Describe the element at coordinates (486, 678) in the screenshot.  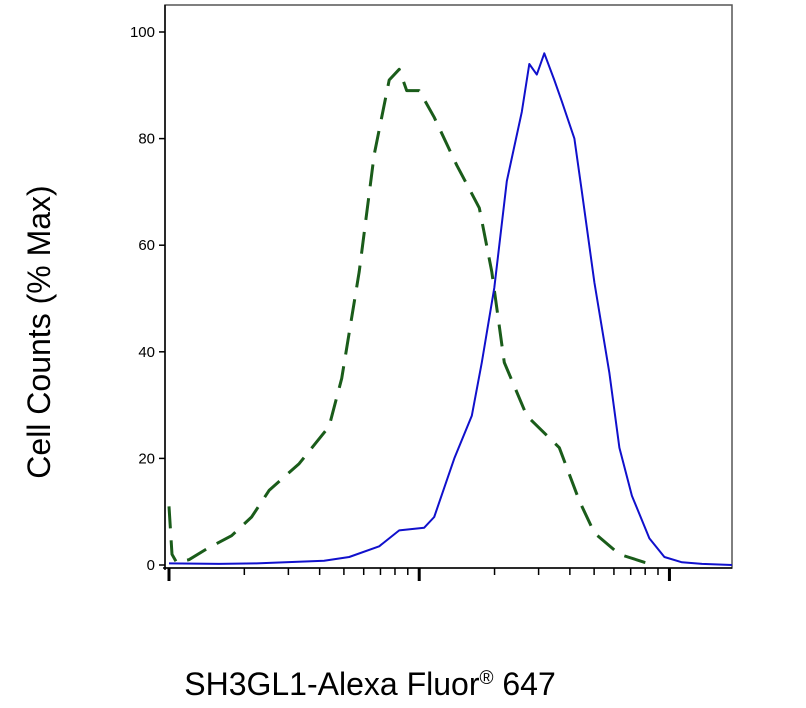
I see `x-axis-label-superscript: ®` at that location.